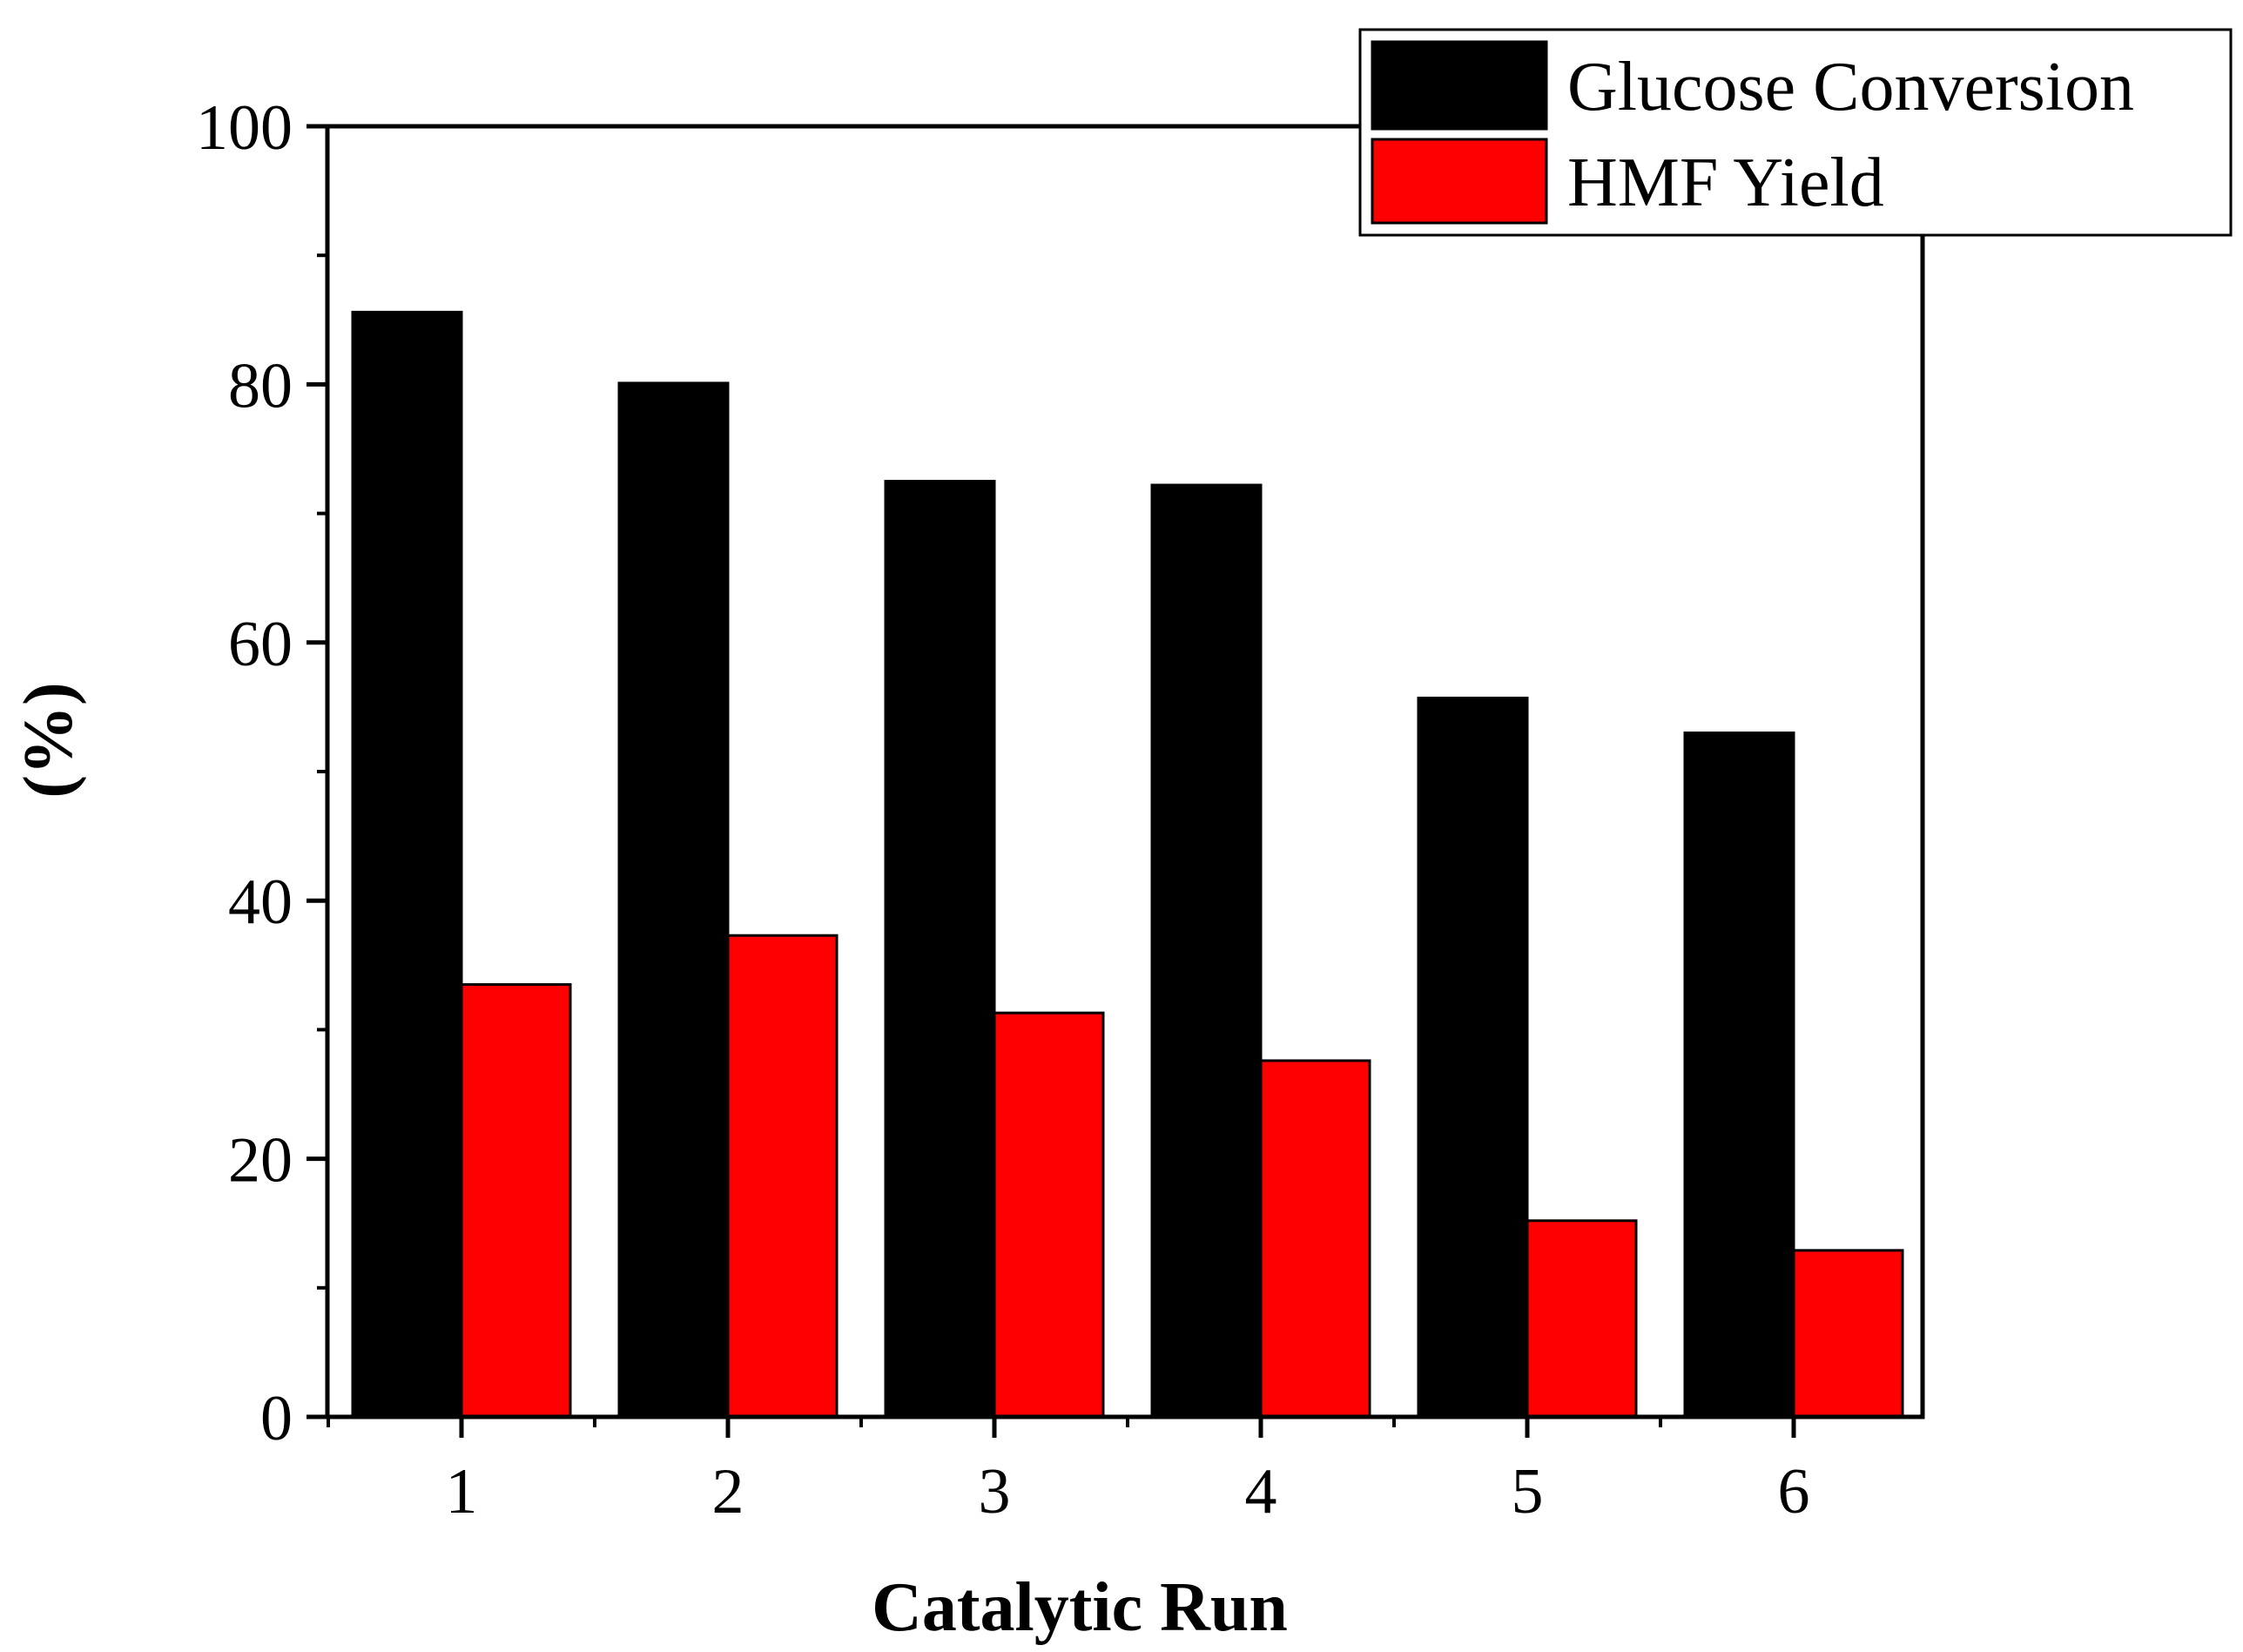 This screenshot has width=2243, height=1652. Describe the element at coordinates (244, 128) in the screenshot. I see `y-tick-label: 100` at that location.